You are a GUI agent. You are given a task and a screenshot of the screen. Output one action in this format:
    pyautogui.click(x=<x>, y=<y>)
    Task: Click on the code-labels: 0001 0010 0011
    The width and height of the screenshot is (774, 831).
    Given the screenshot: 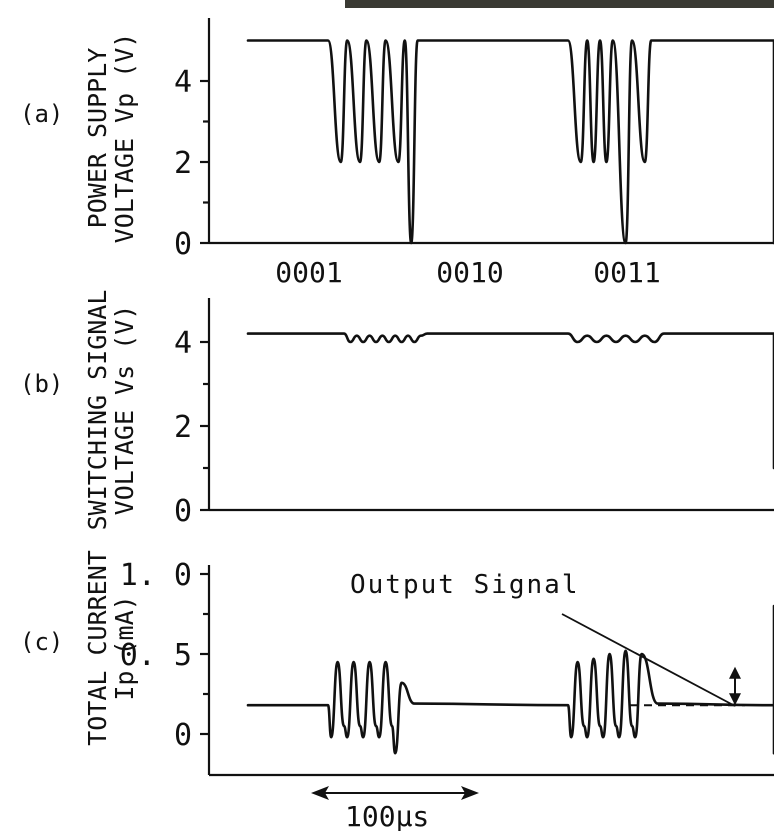 What is the action you would take?
    pyautogui.click(x=467, y=272)
    